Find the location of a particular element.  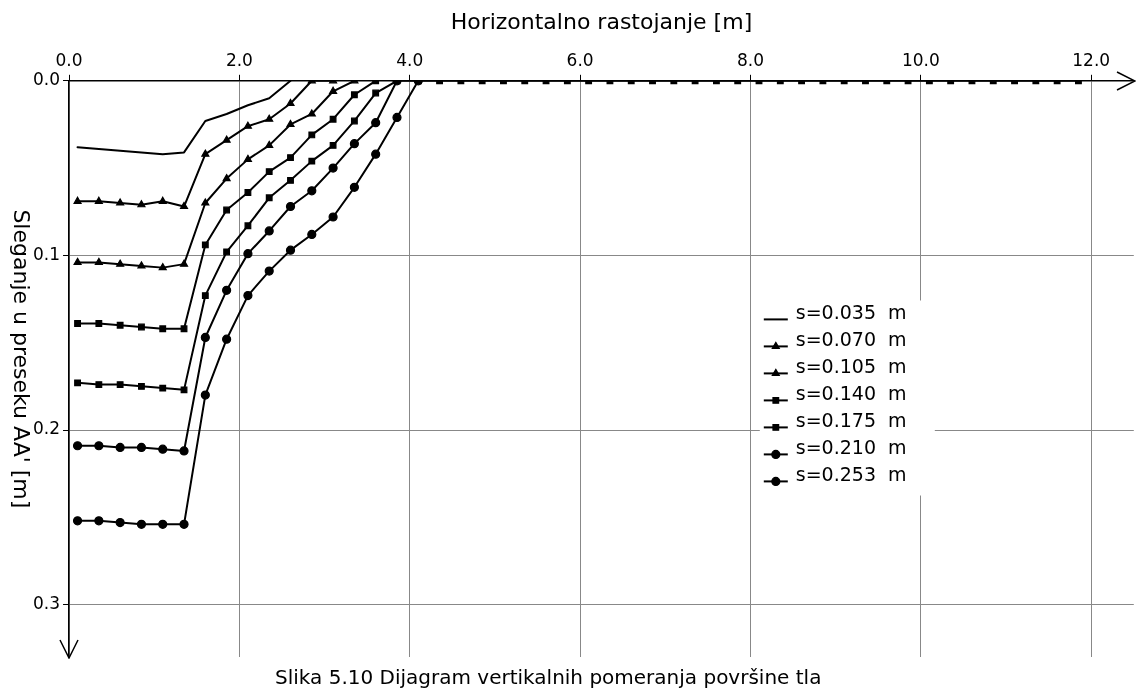

legend-label: s=0.210 m is located at coordinates (851, 447).